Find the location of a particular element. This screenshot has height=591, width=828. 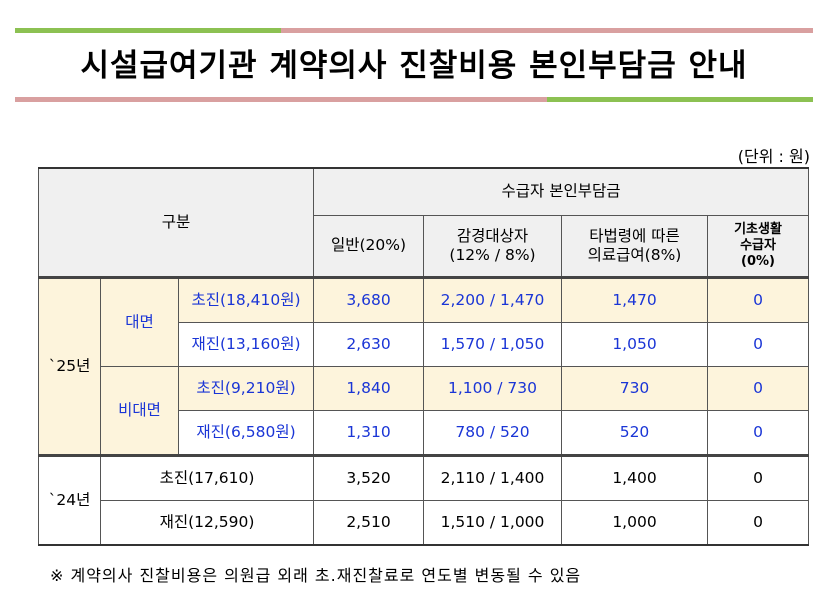

table-row: 재진(6,580원) 1,310 780 / 520 520 0 is located at coordinates (424, 433).